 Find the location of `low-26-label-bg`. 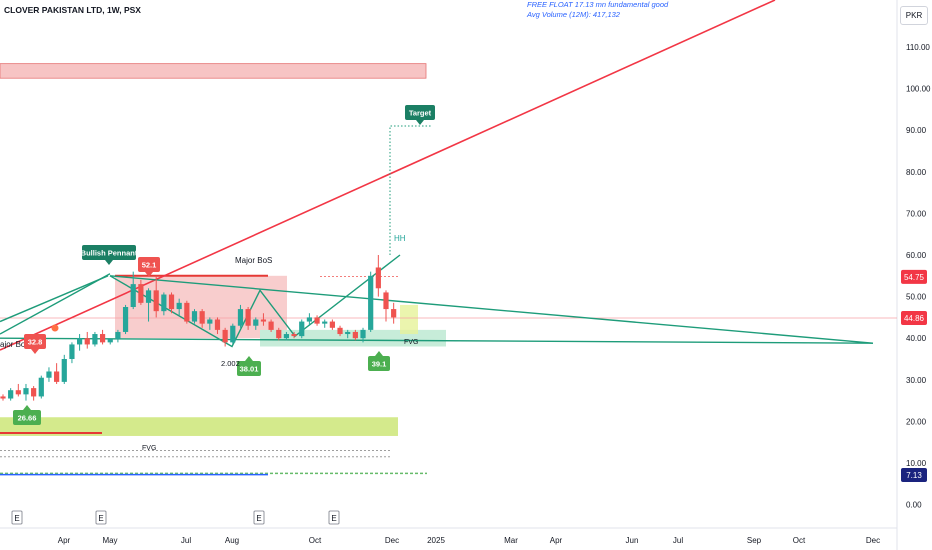

low-26-label-bg is located at coordinates (27, 417).